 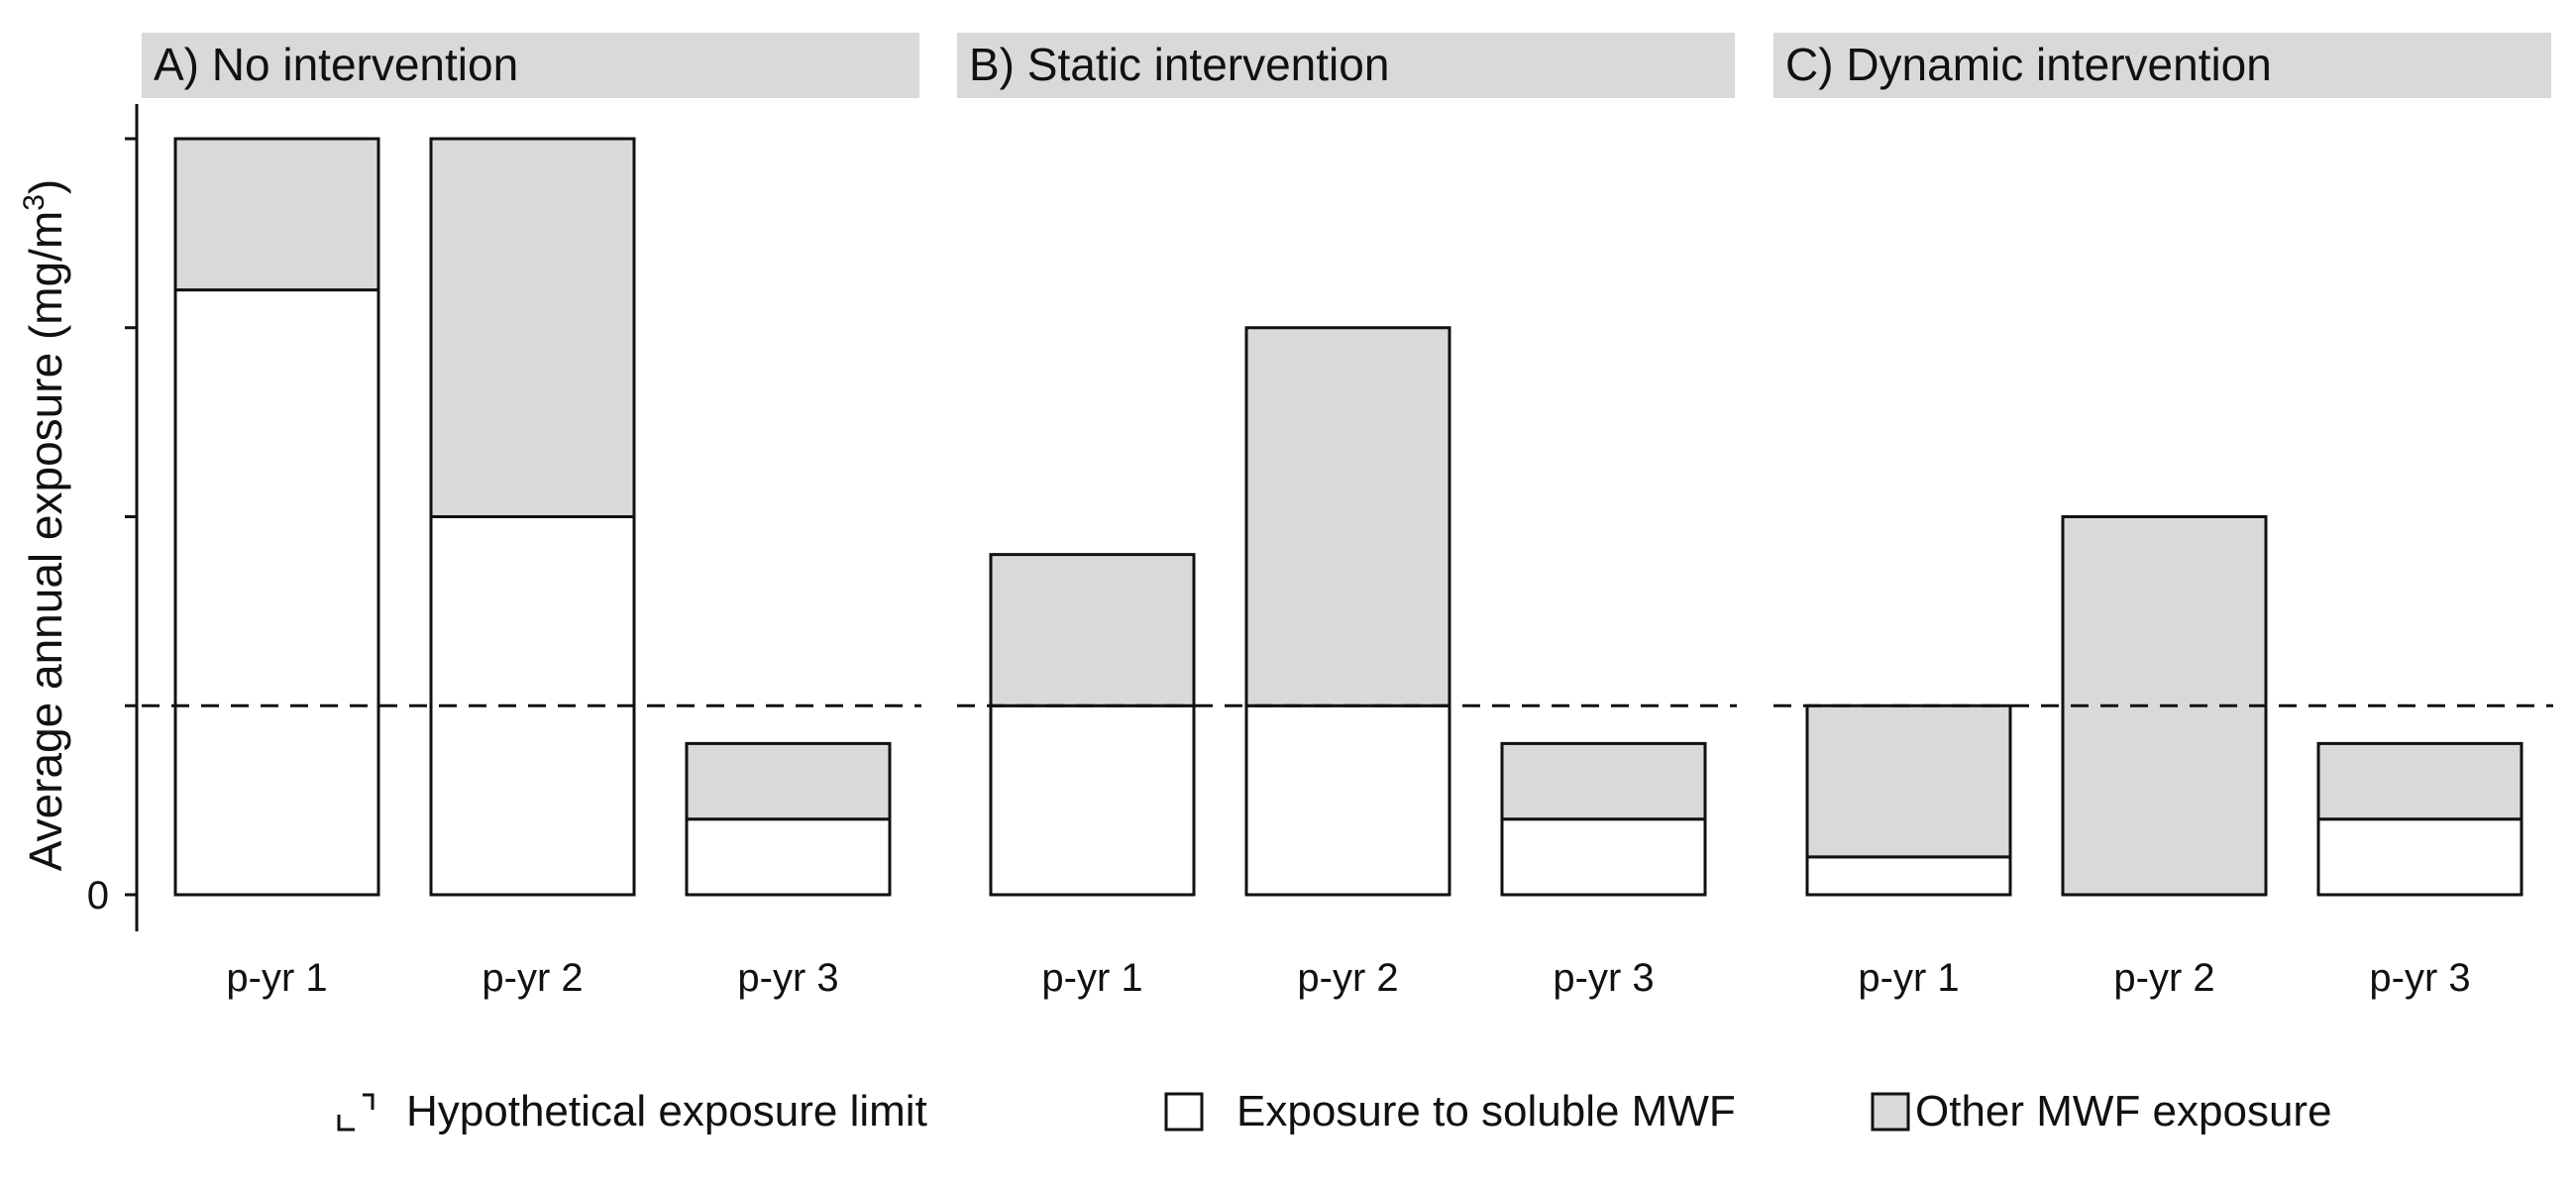 What do you see at coordinates (1891, 1112) in the screenshot?
I see `legend-key-grey-box` at bounding box center [1891, 1112].